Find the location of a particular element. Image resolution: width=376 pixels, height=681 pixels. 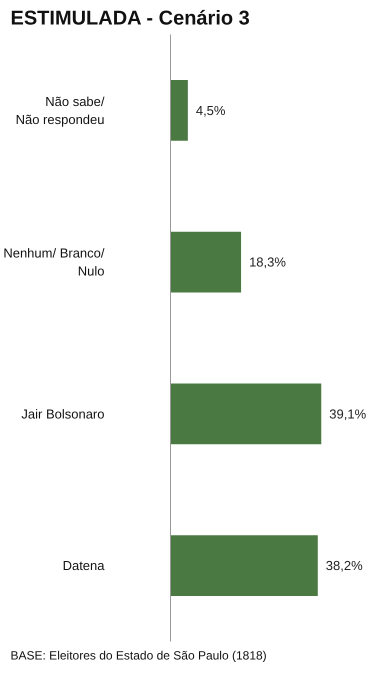

text: BASE: Eleitores do Estado de São Paulo (1818) is located at coordinates (138, 655).